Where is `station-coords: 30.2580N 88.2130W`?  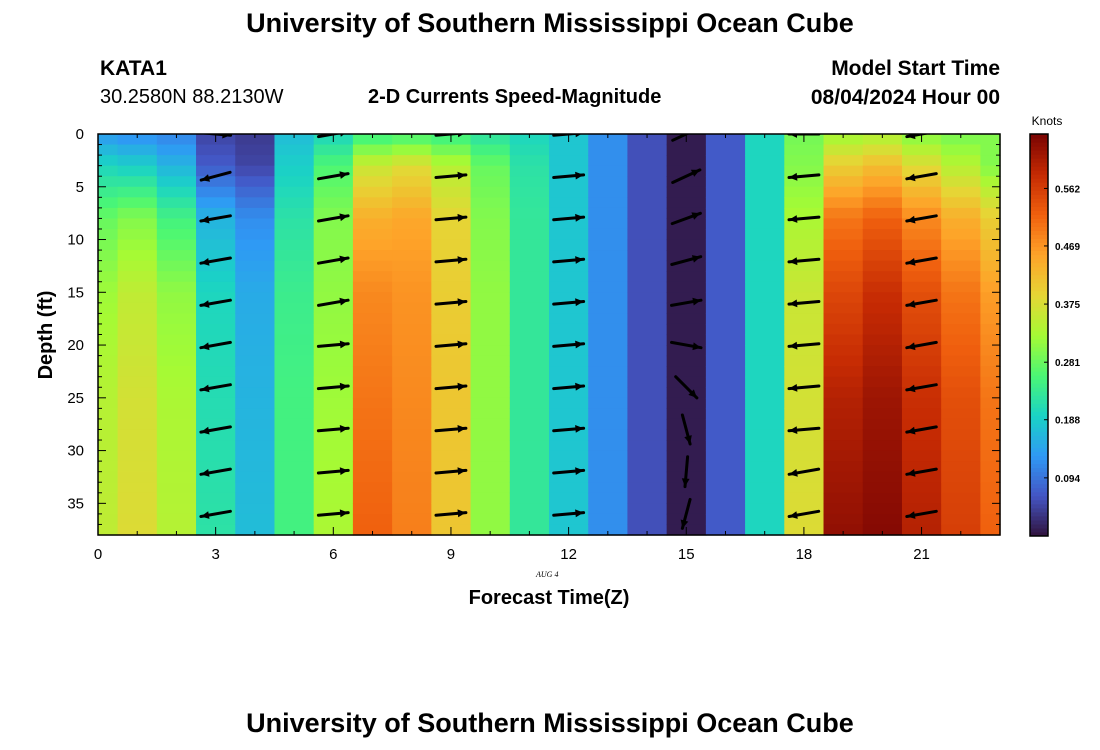 station-coords: 30.2580N 88.2130W is located at coordinates (192, 97).